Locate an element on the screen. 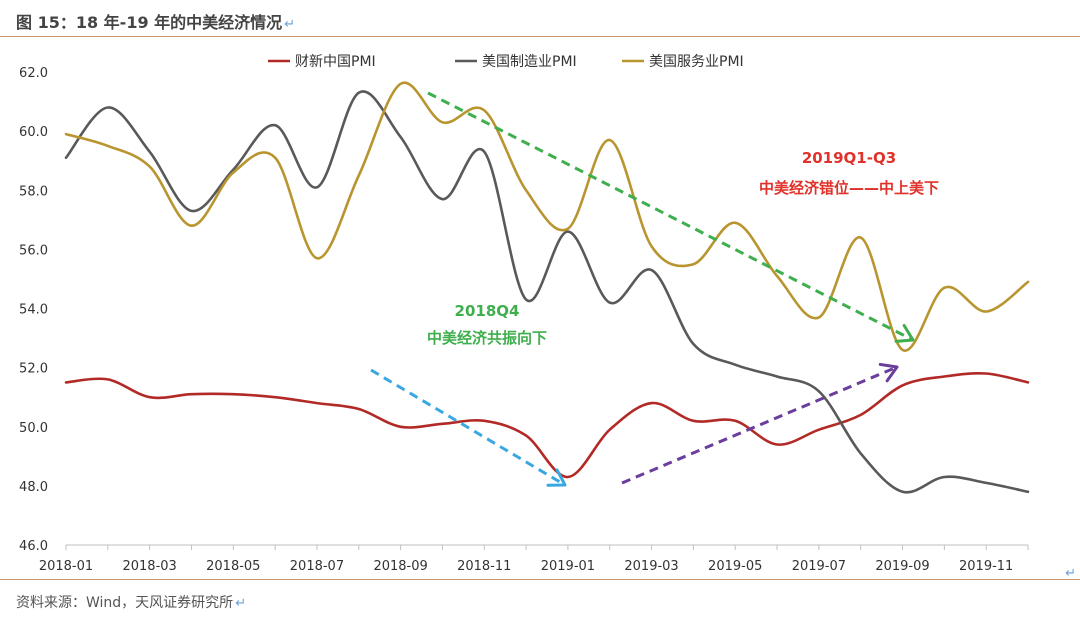 The image size is (1080, 618). y-tick-label: 48.0 is located at coordinates (33, 487).